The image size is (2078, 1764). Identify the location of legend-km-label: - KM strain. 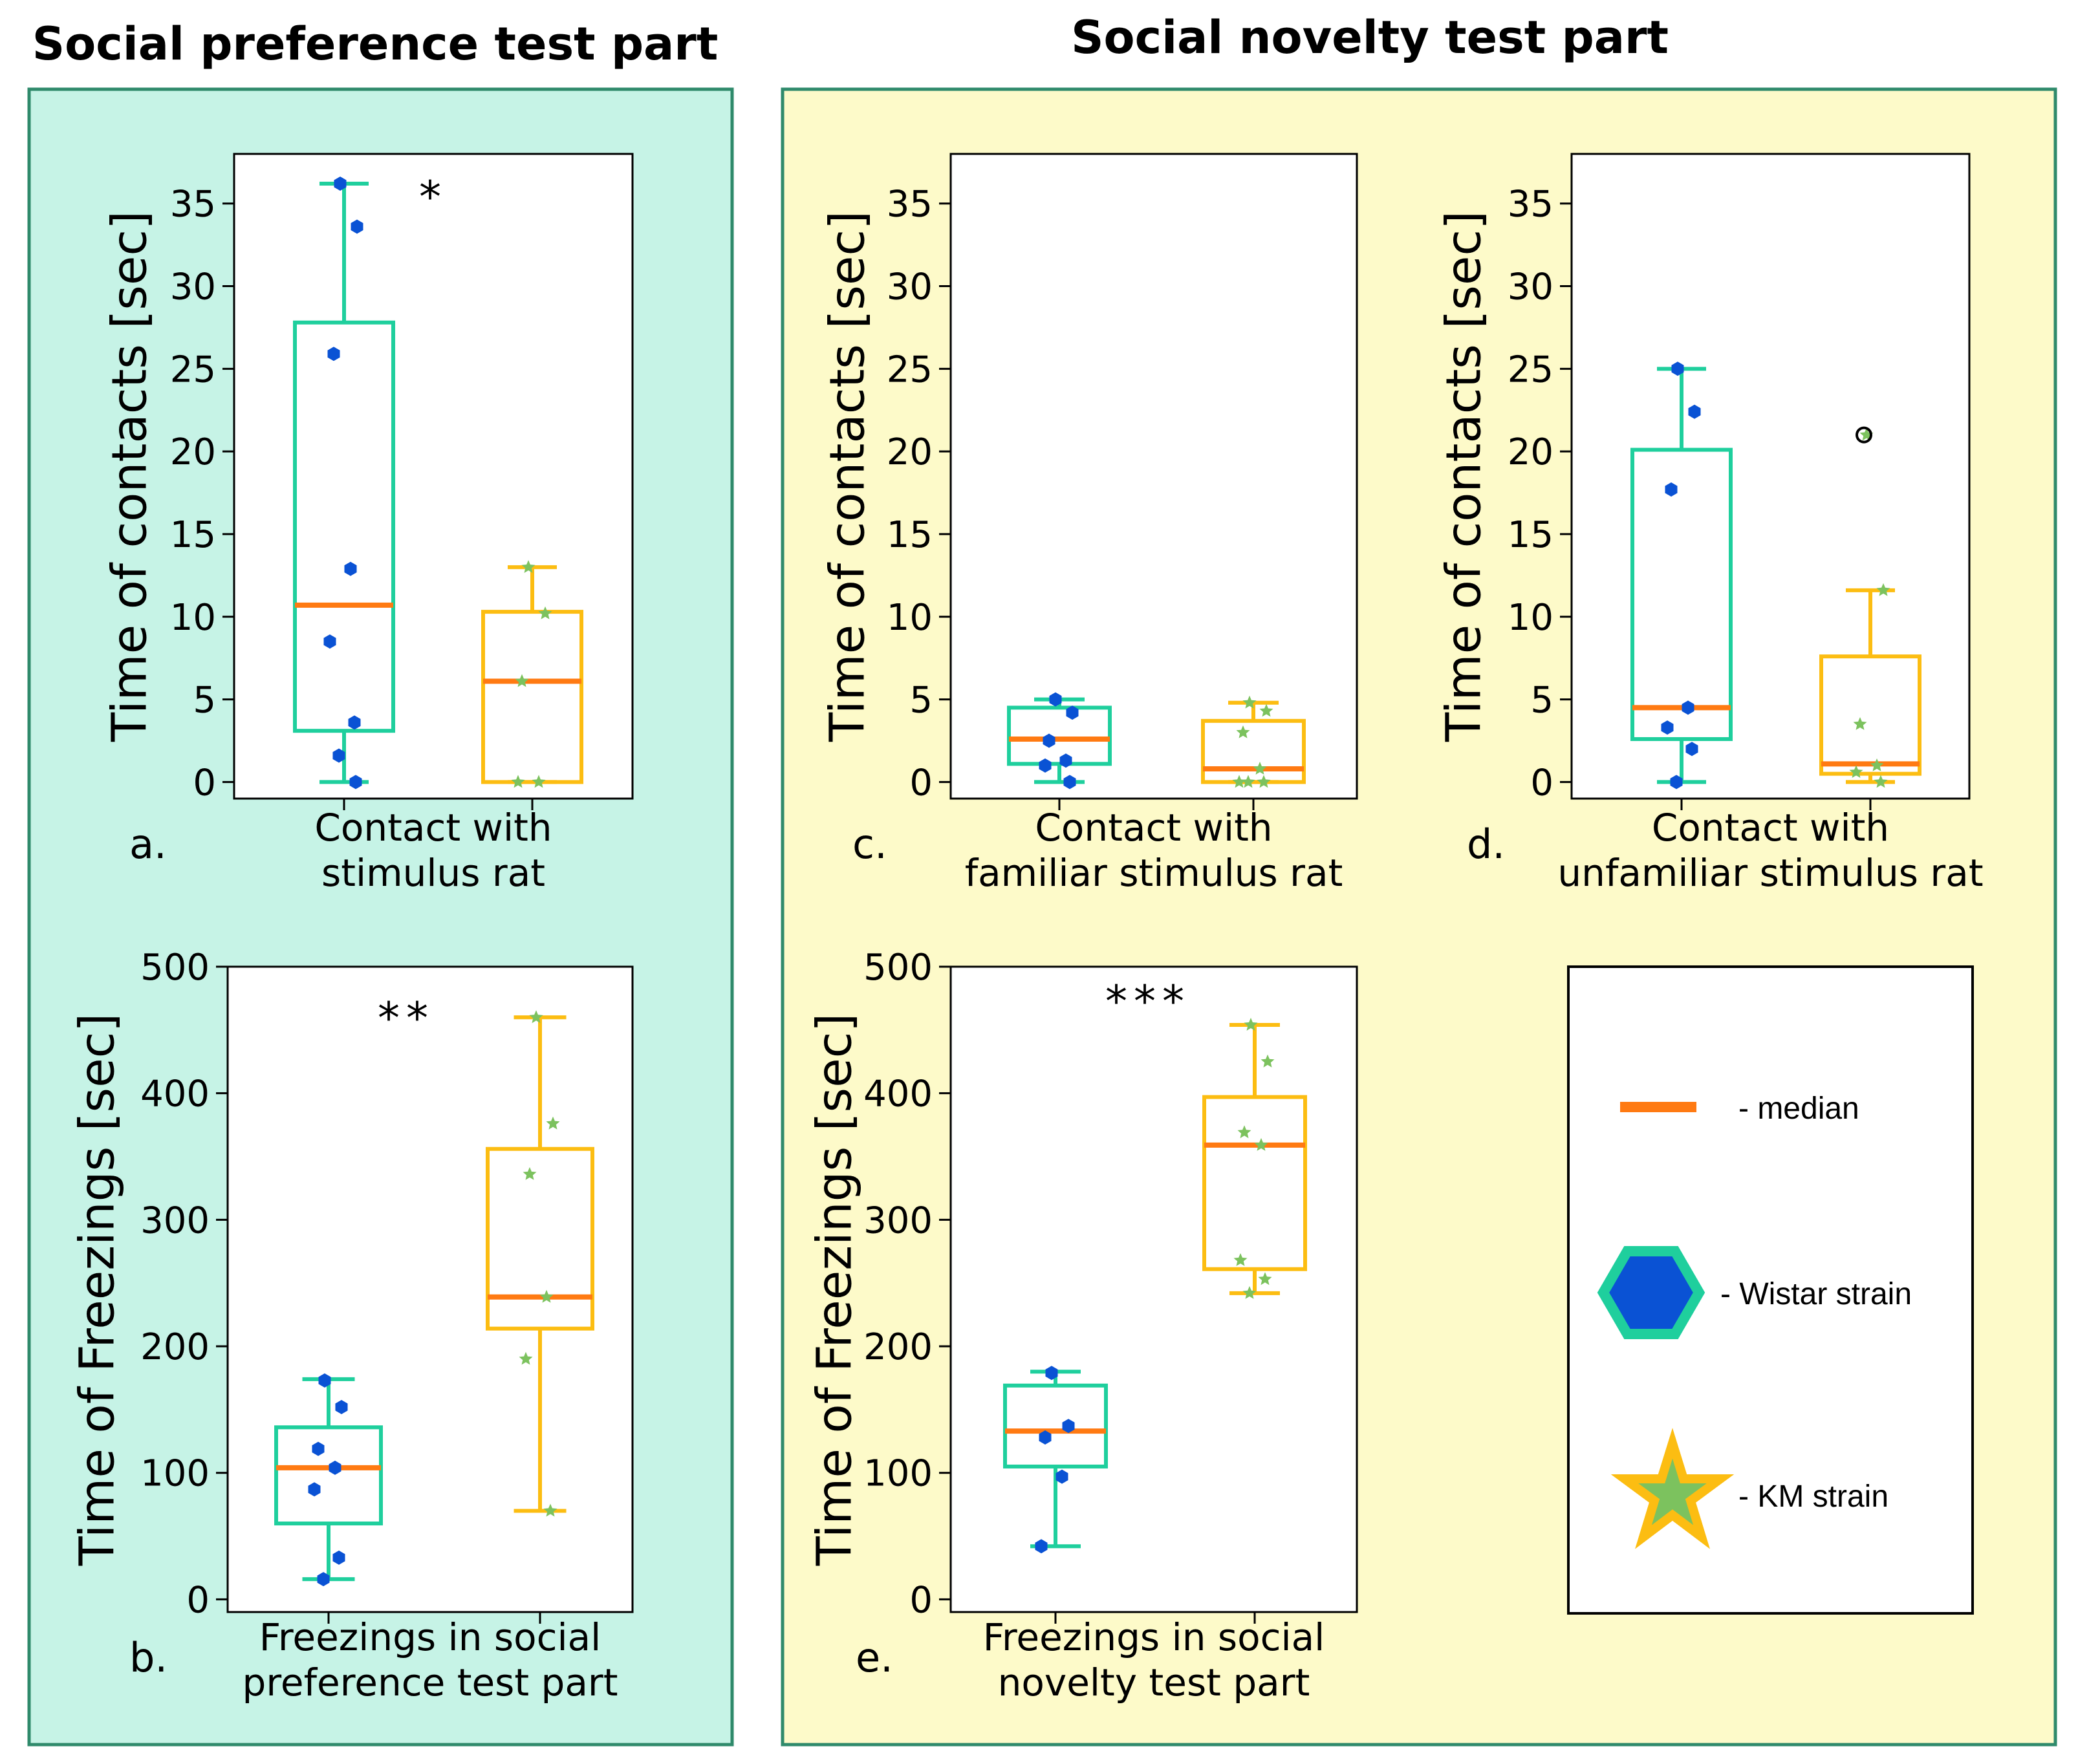
(1814, 1496).